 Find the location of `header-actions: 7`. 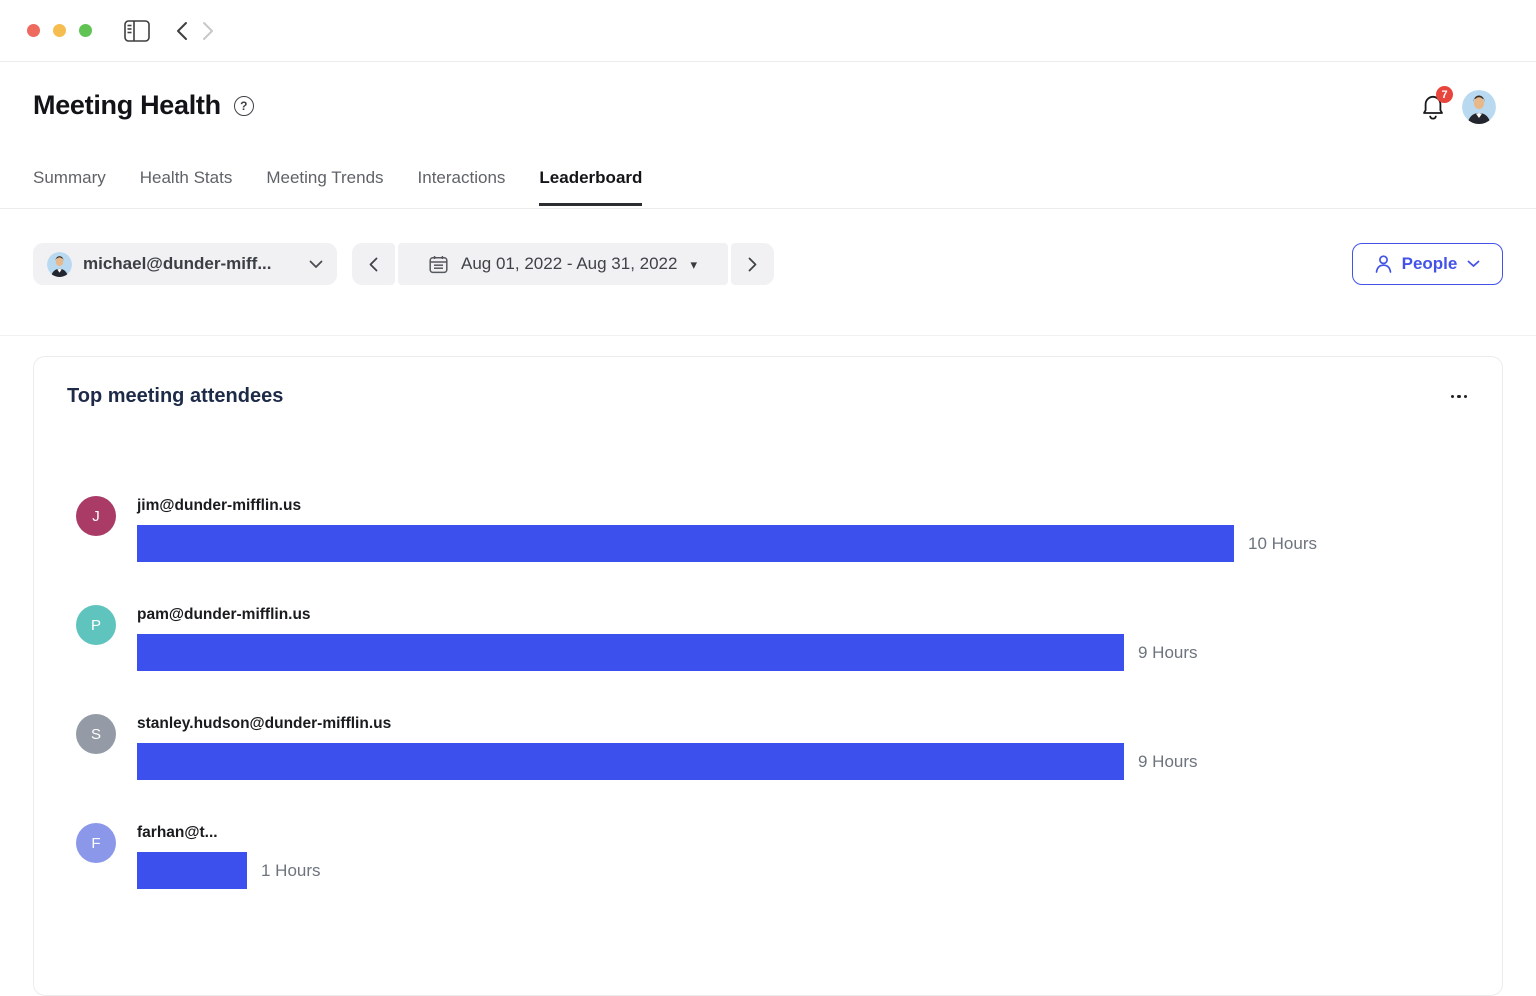

header-actions: 7 is located at coordinates (1458, 105).